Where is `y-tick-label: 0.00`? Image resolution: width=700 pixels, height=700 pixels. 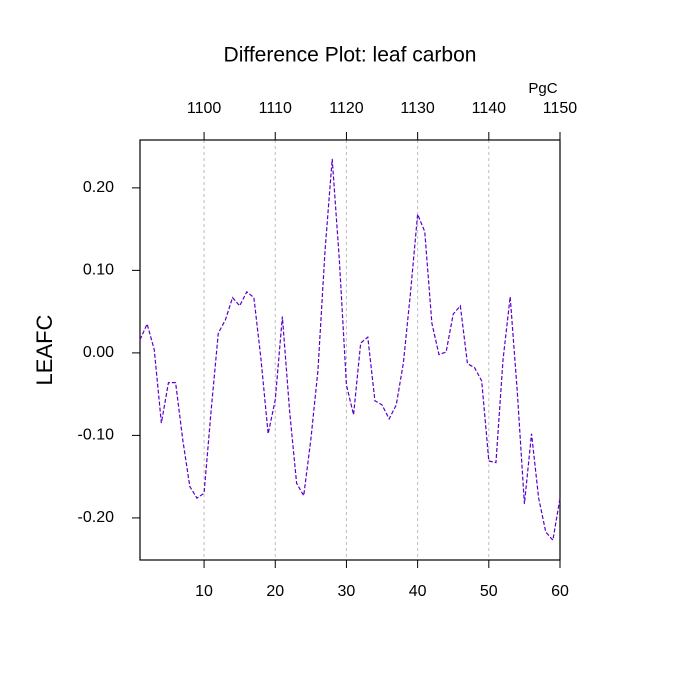
y-tick-label: 0.00 is located at coordinates (98, 352).